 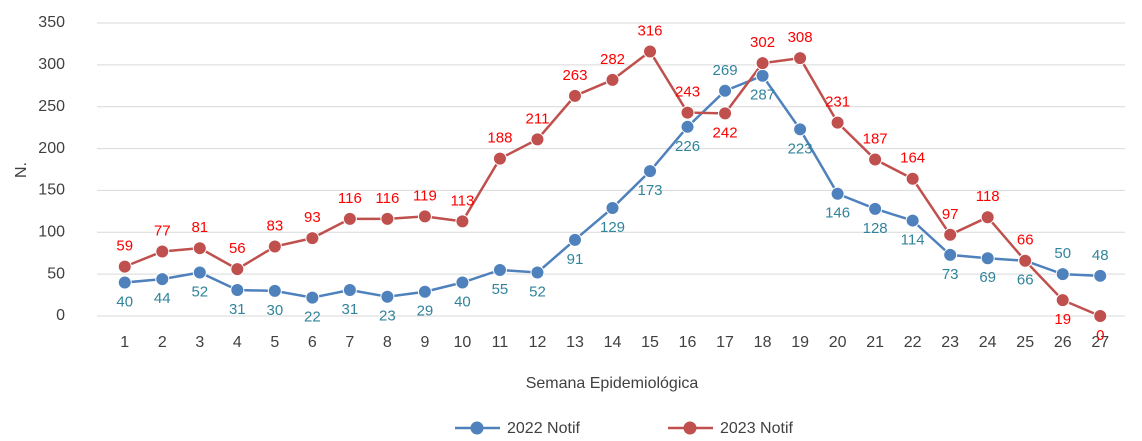 What do you see at coordinates (124, 342) in the screenshot?
I see `x-tick-label: 1` at bounding box center [124, 342].